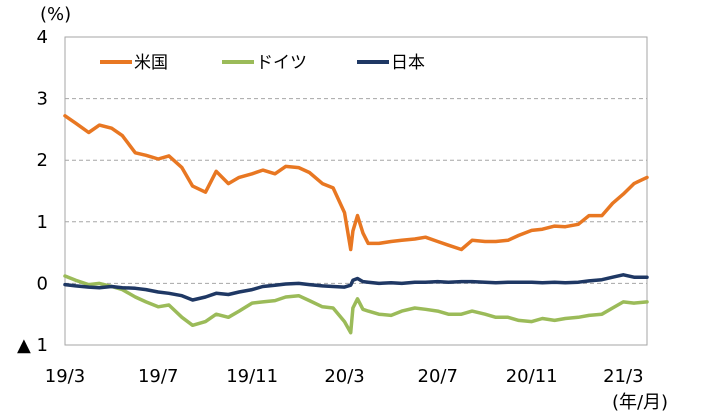 This screenshot has height=417, width=702. What do you see at coordinates (42, 283) in the screenshot?
I see `y-tick-label: 0` at bounding box center [42, 283].